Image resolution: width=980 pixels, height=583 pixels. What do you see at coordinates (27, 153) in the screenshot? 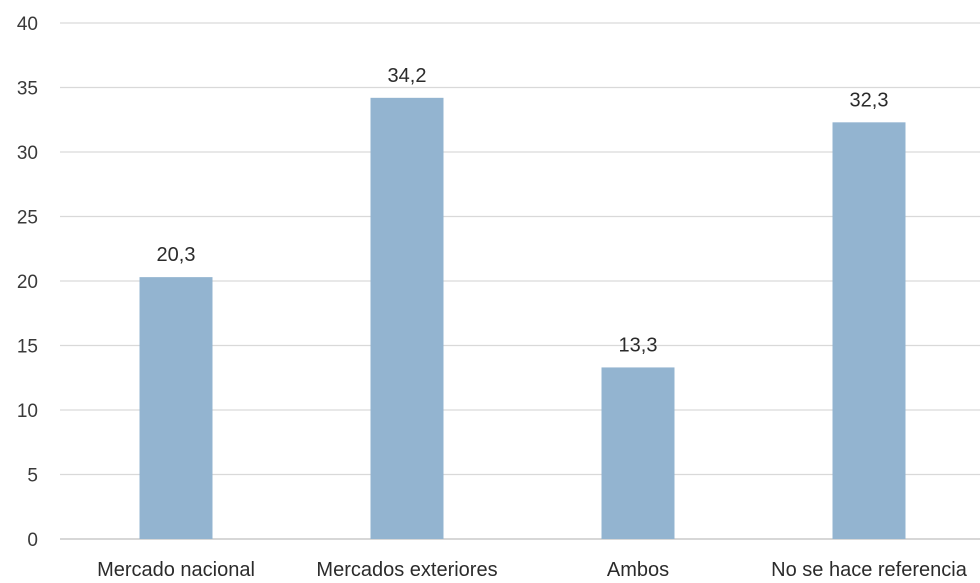
I see `y-tick-label: 30` at bounding box center [27, 153].